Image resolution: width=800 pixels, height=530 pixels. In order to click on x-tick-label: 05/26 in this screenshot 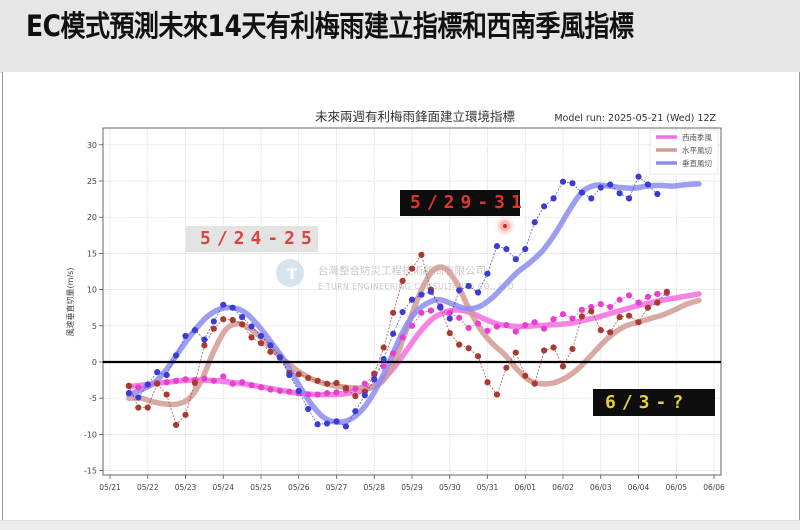, I will do `click(299, 487)`.